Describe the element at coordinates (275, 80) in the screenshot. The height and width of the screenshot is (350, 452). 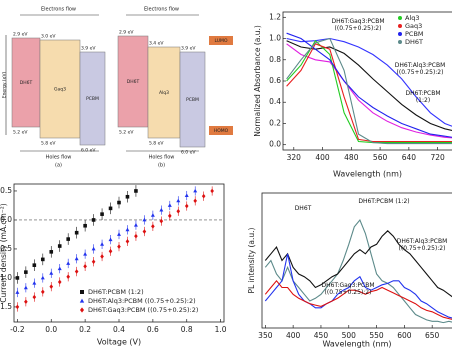
I see `y-tick-label: 0.6` at that location.